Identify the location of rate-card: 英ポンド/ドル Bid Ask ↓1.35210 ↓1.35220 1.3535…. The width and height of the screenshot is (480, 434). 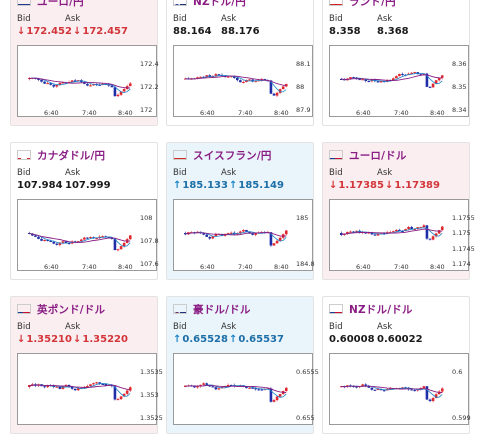
(84, 365).